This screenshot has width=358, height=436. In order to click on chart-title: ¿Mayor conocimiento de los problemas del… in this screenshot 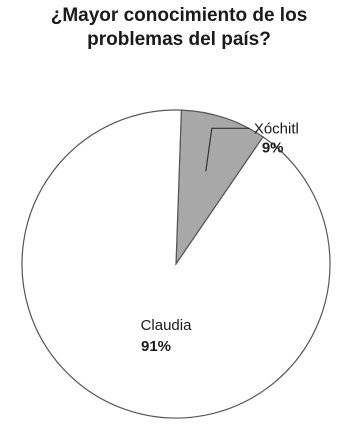, I will do `click(179, 28)`.